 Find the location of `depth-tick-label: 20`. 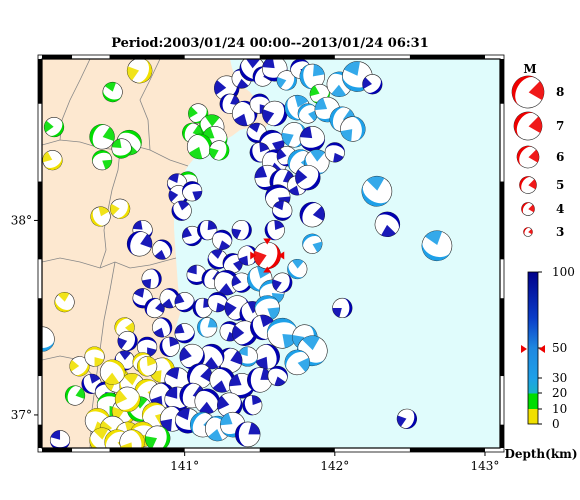

depth-tick-label: 20 is located at coordinates (559, 393).